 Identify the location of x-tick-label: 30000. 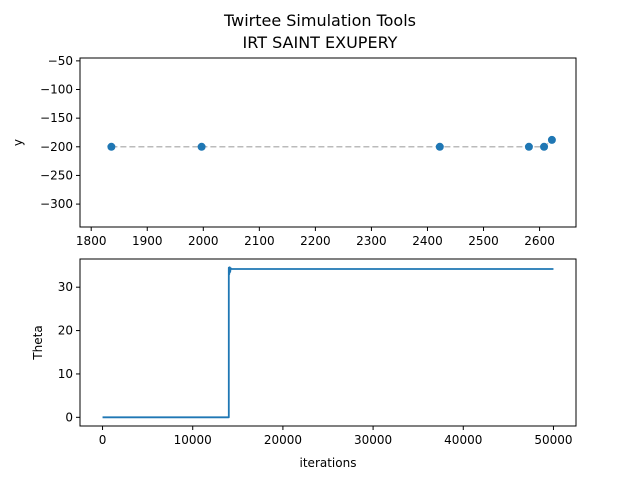
(373, 440).